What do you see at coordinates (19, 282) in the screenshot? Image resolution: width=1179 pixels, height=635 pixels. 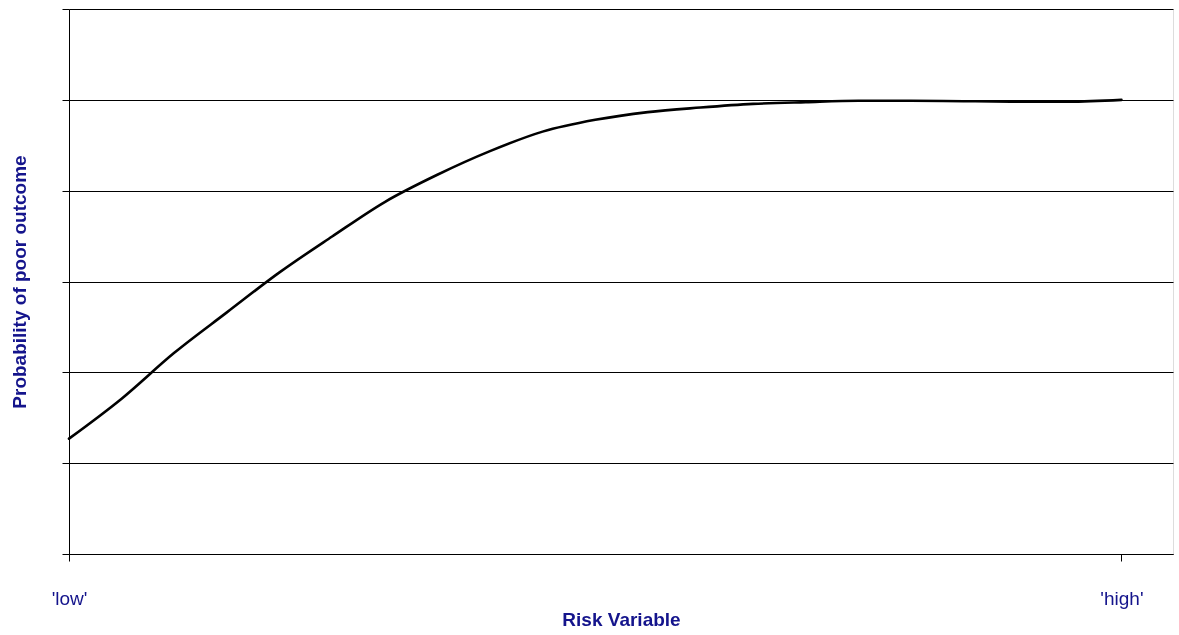 I see `y-axis-title: Probability of poor outcome` at bounding box center [19, 282].